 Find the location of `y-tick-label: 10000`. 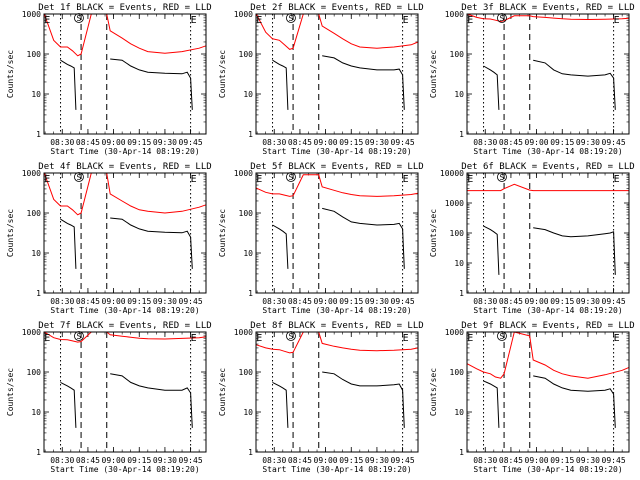

y-tick-label: 10000 is located at coordinates (452, 173).